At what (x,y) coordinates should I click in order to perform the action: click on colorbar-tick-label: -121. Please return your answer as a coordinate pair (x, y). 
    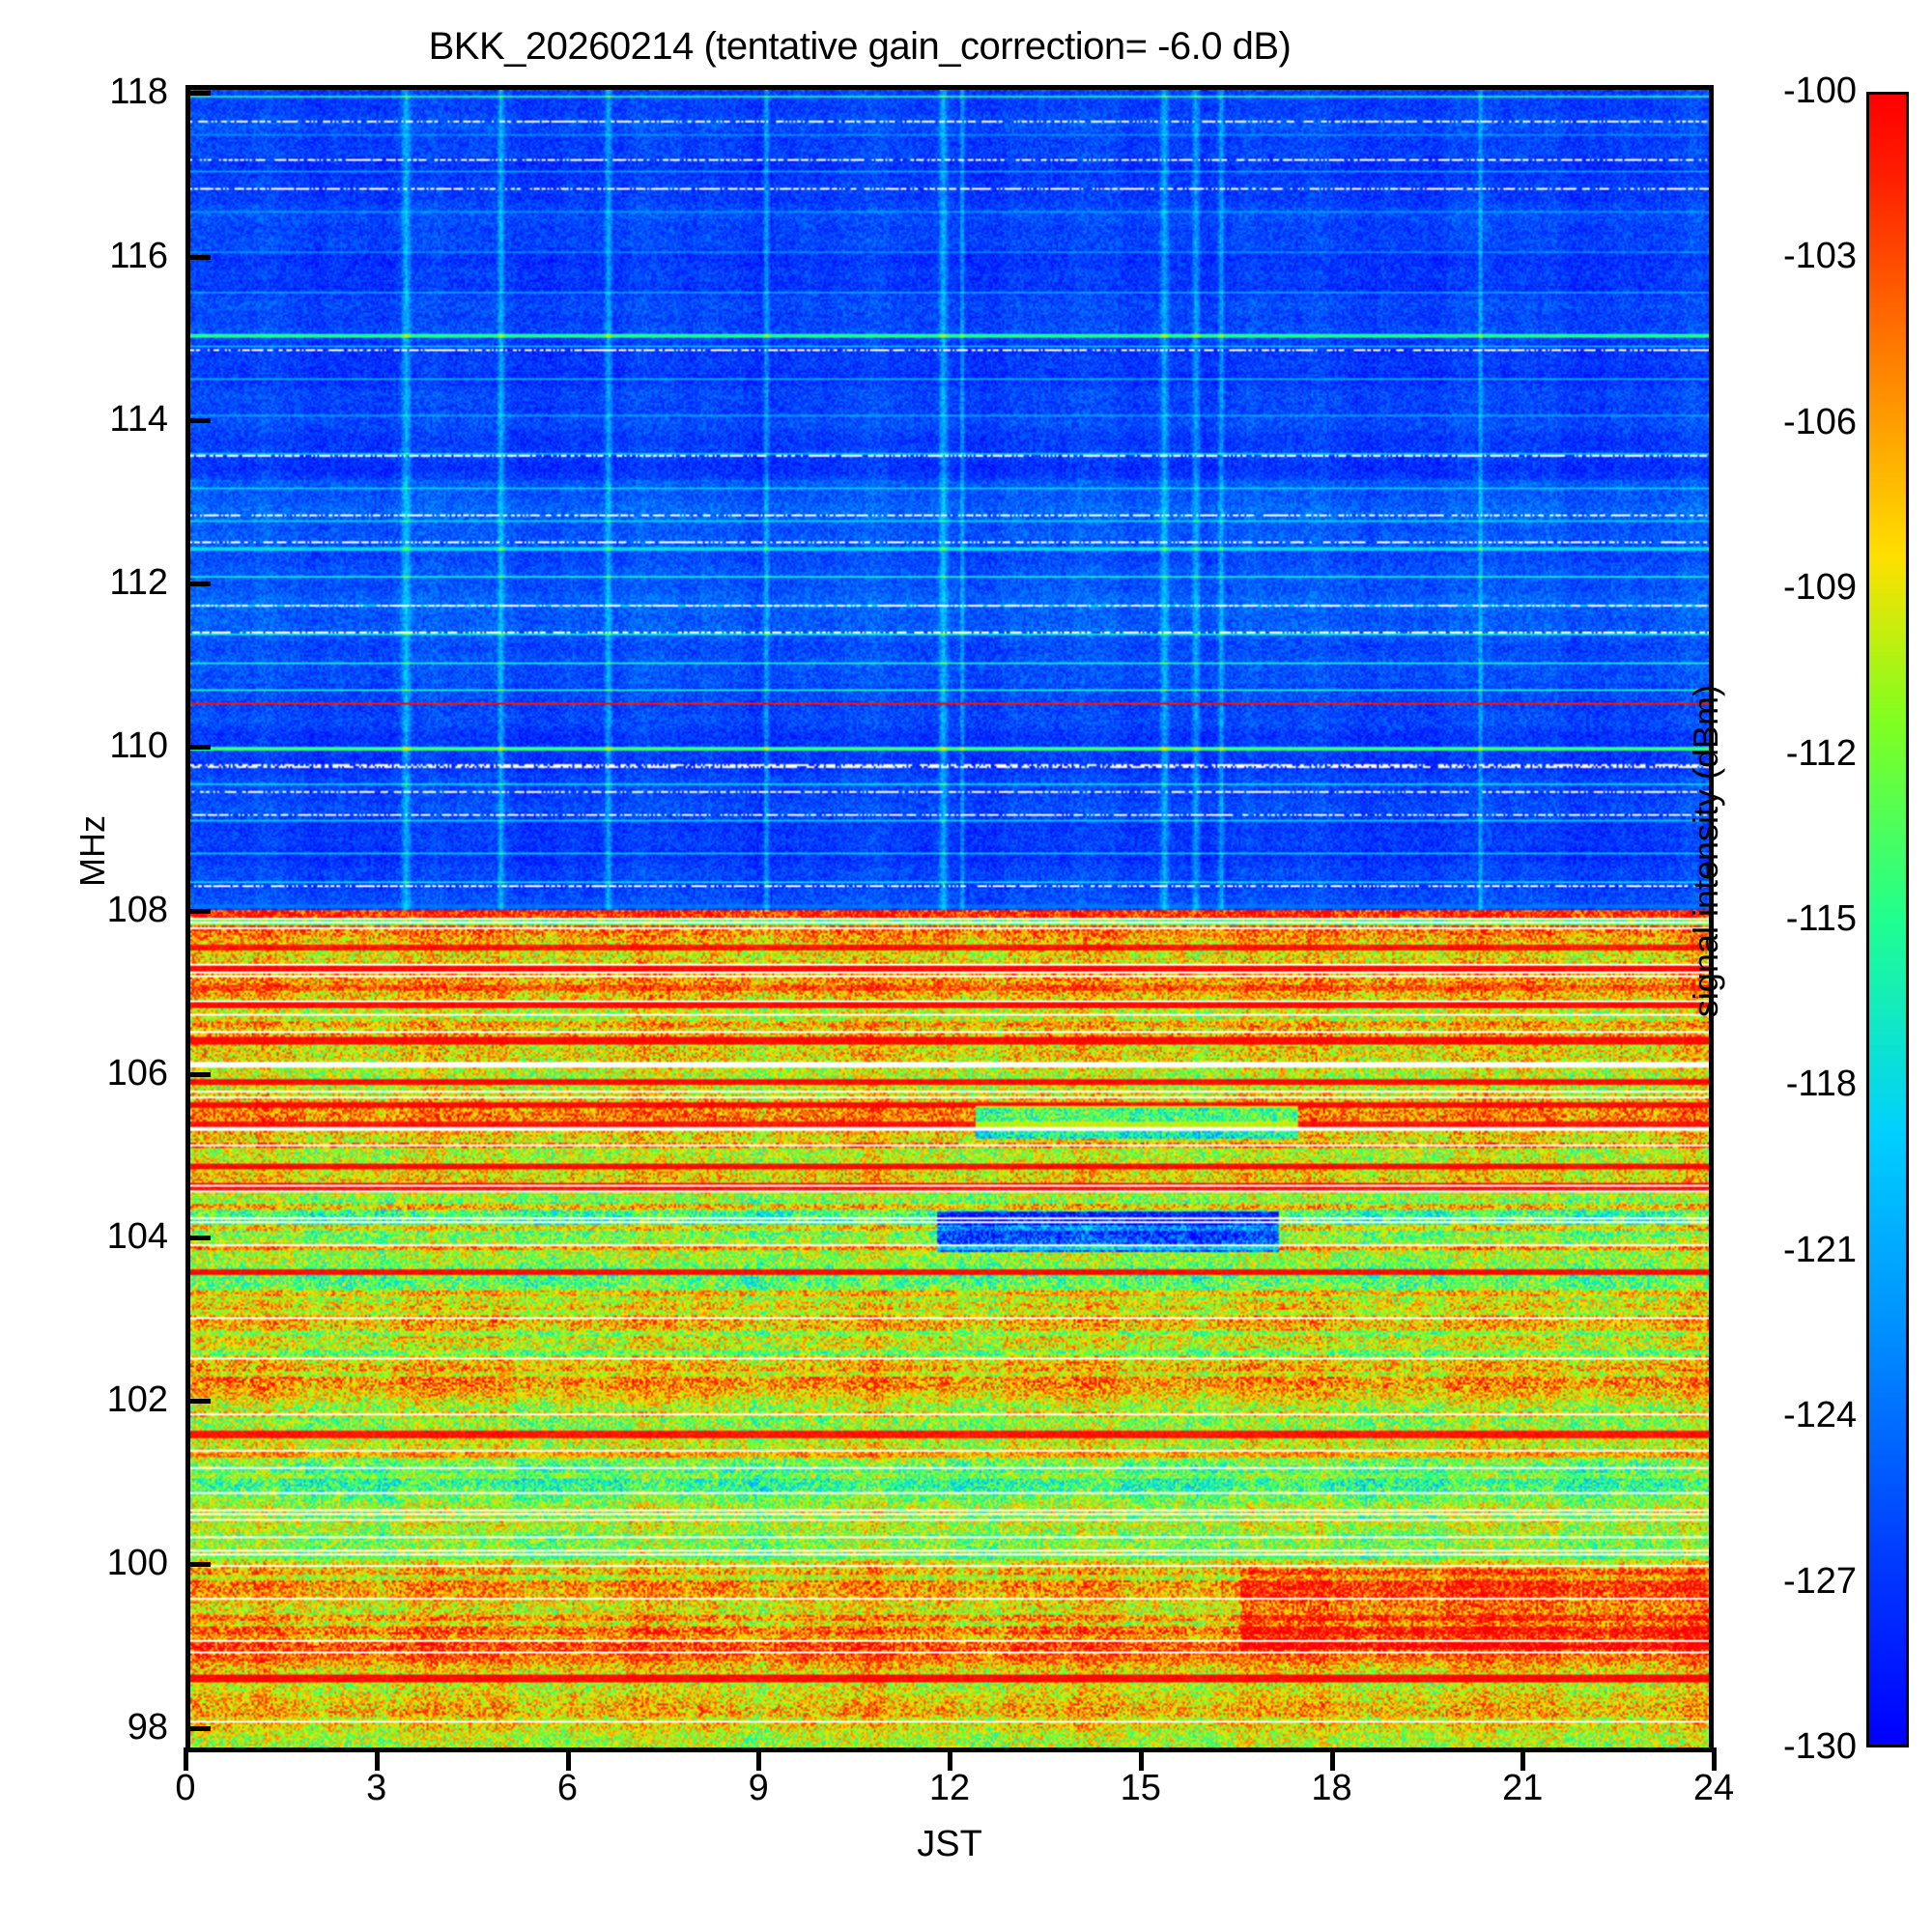
    Looking at the image, I should click on (1819, 1249).